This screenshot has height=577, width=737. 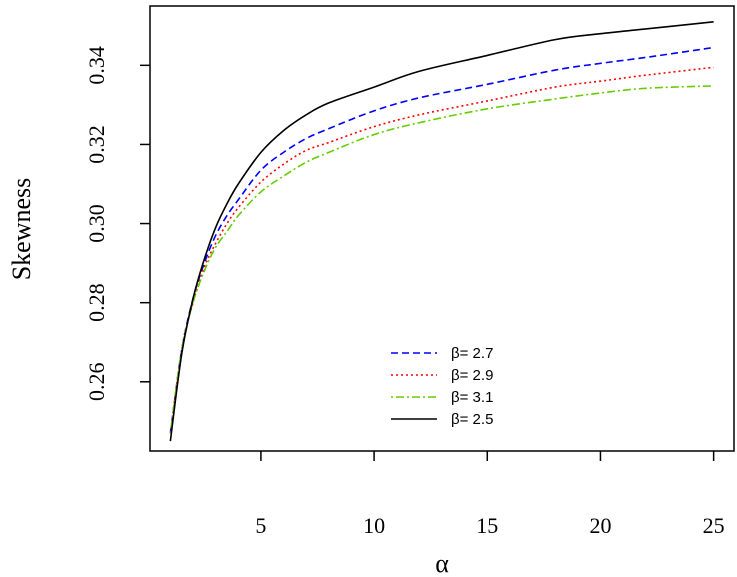 What do you see at coordinates (260, 525) in the screenshot?
I see `x-tick-label: 5` at bounding box center [260, 525].